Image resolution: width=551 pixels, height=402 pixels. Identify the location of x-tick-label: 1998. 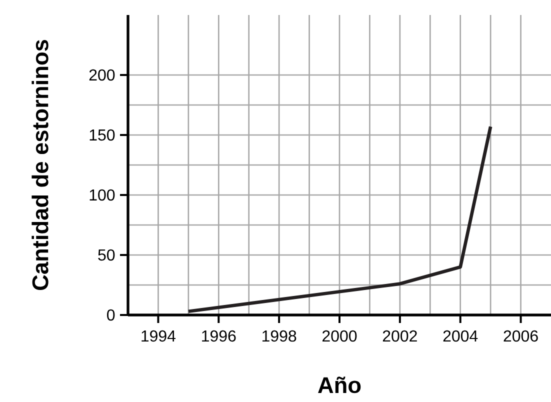
(279, 336).